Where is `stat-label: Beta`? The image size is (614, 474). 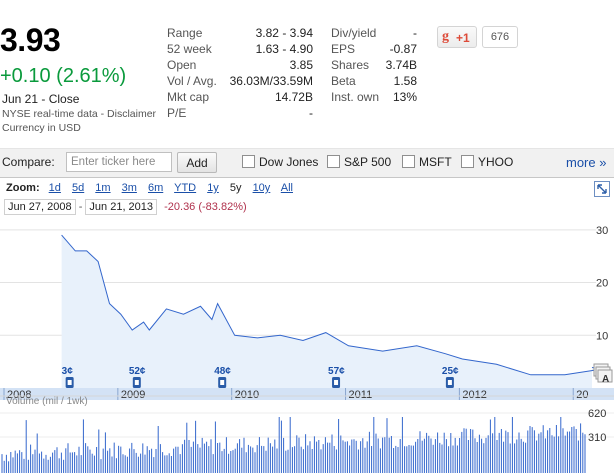 stat-label: Beta is located at coordinates (343, 81).